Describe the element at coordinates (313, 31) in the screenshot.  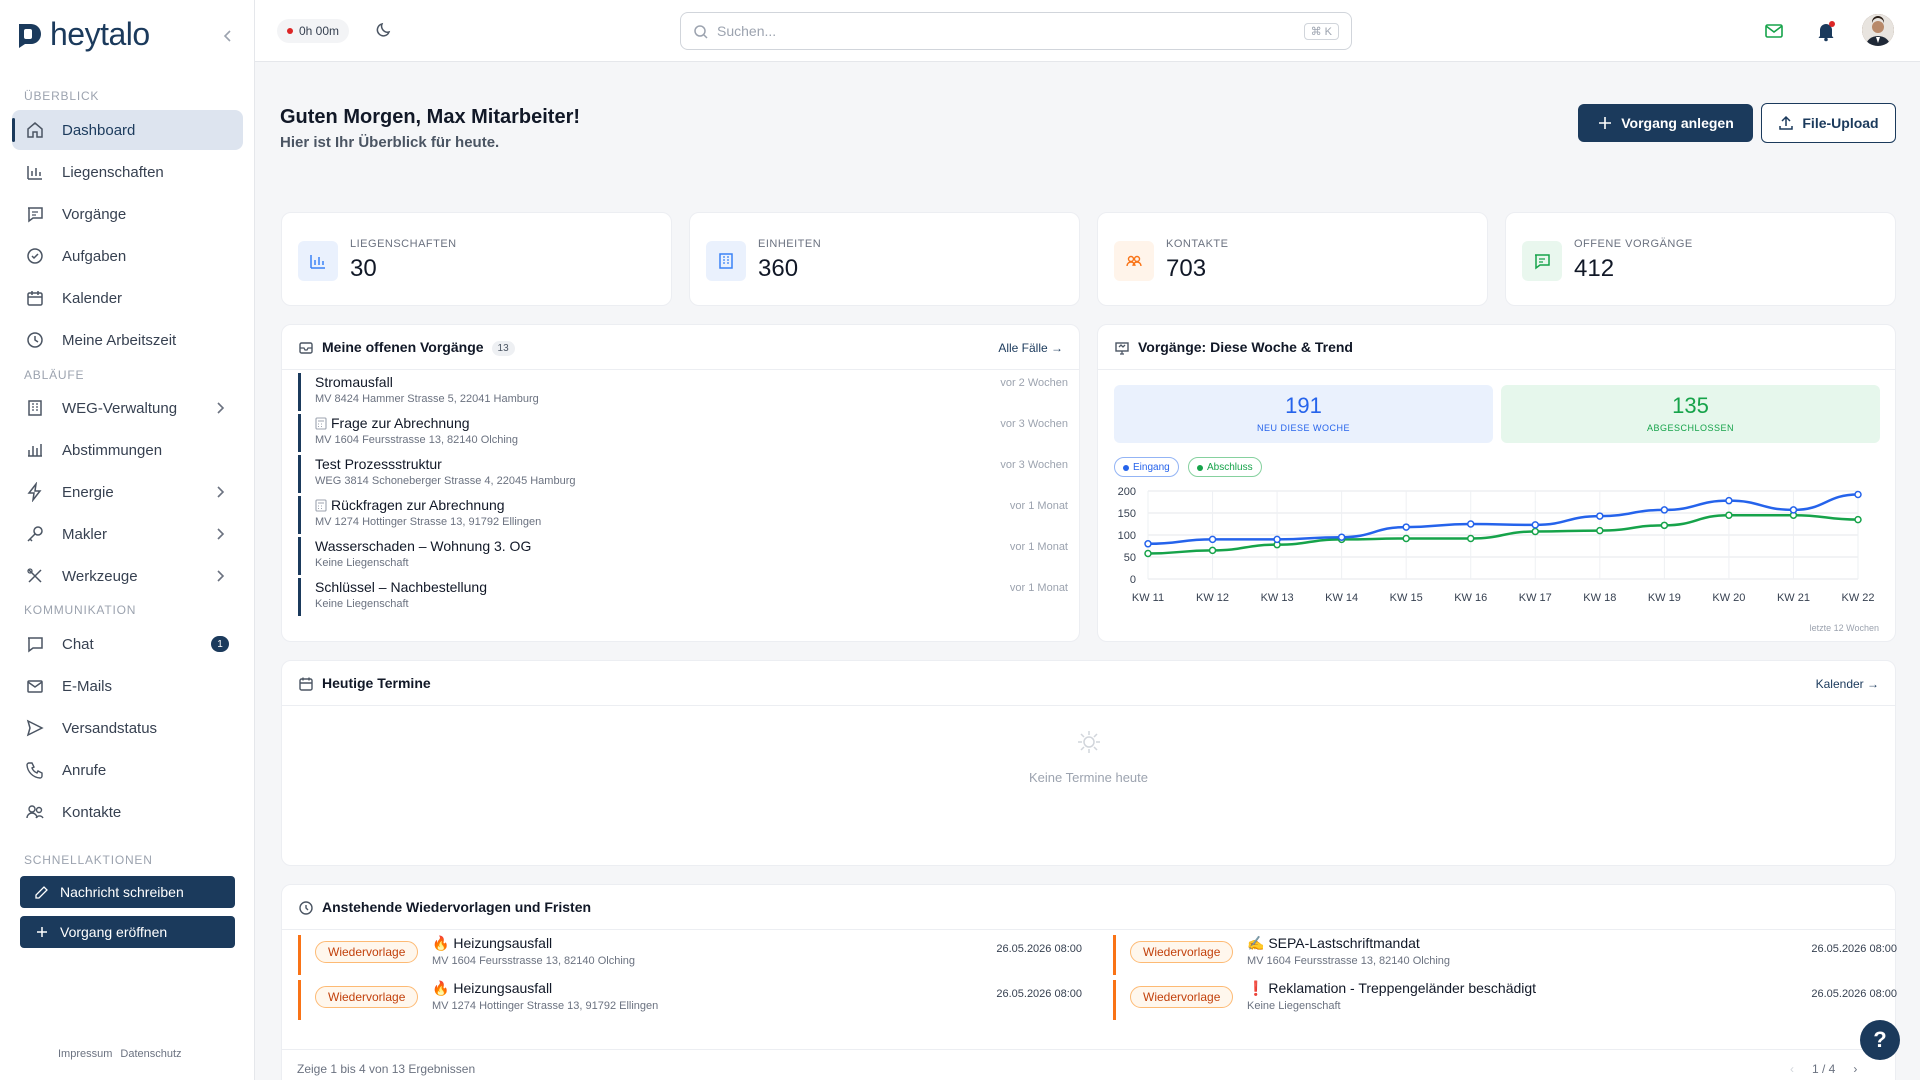
I see `time-tracker: 0h 00m` at that location.